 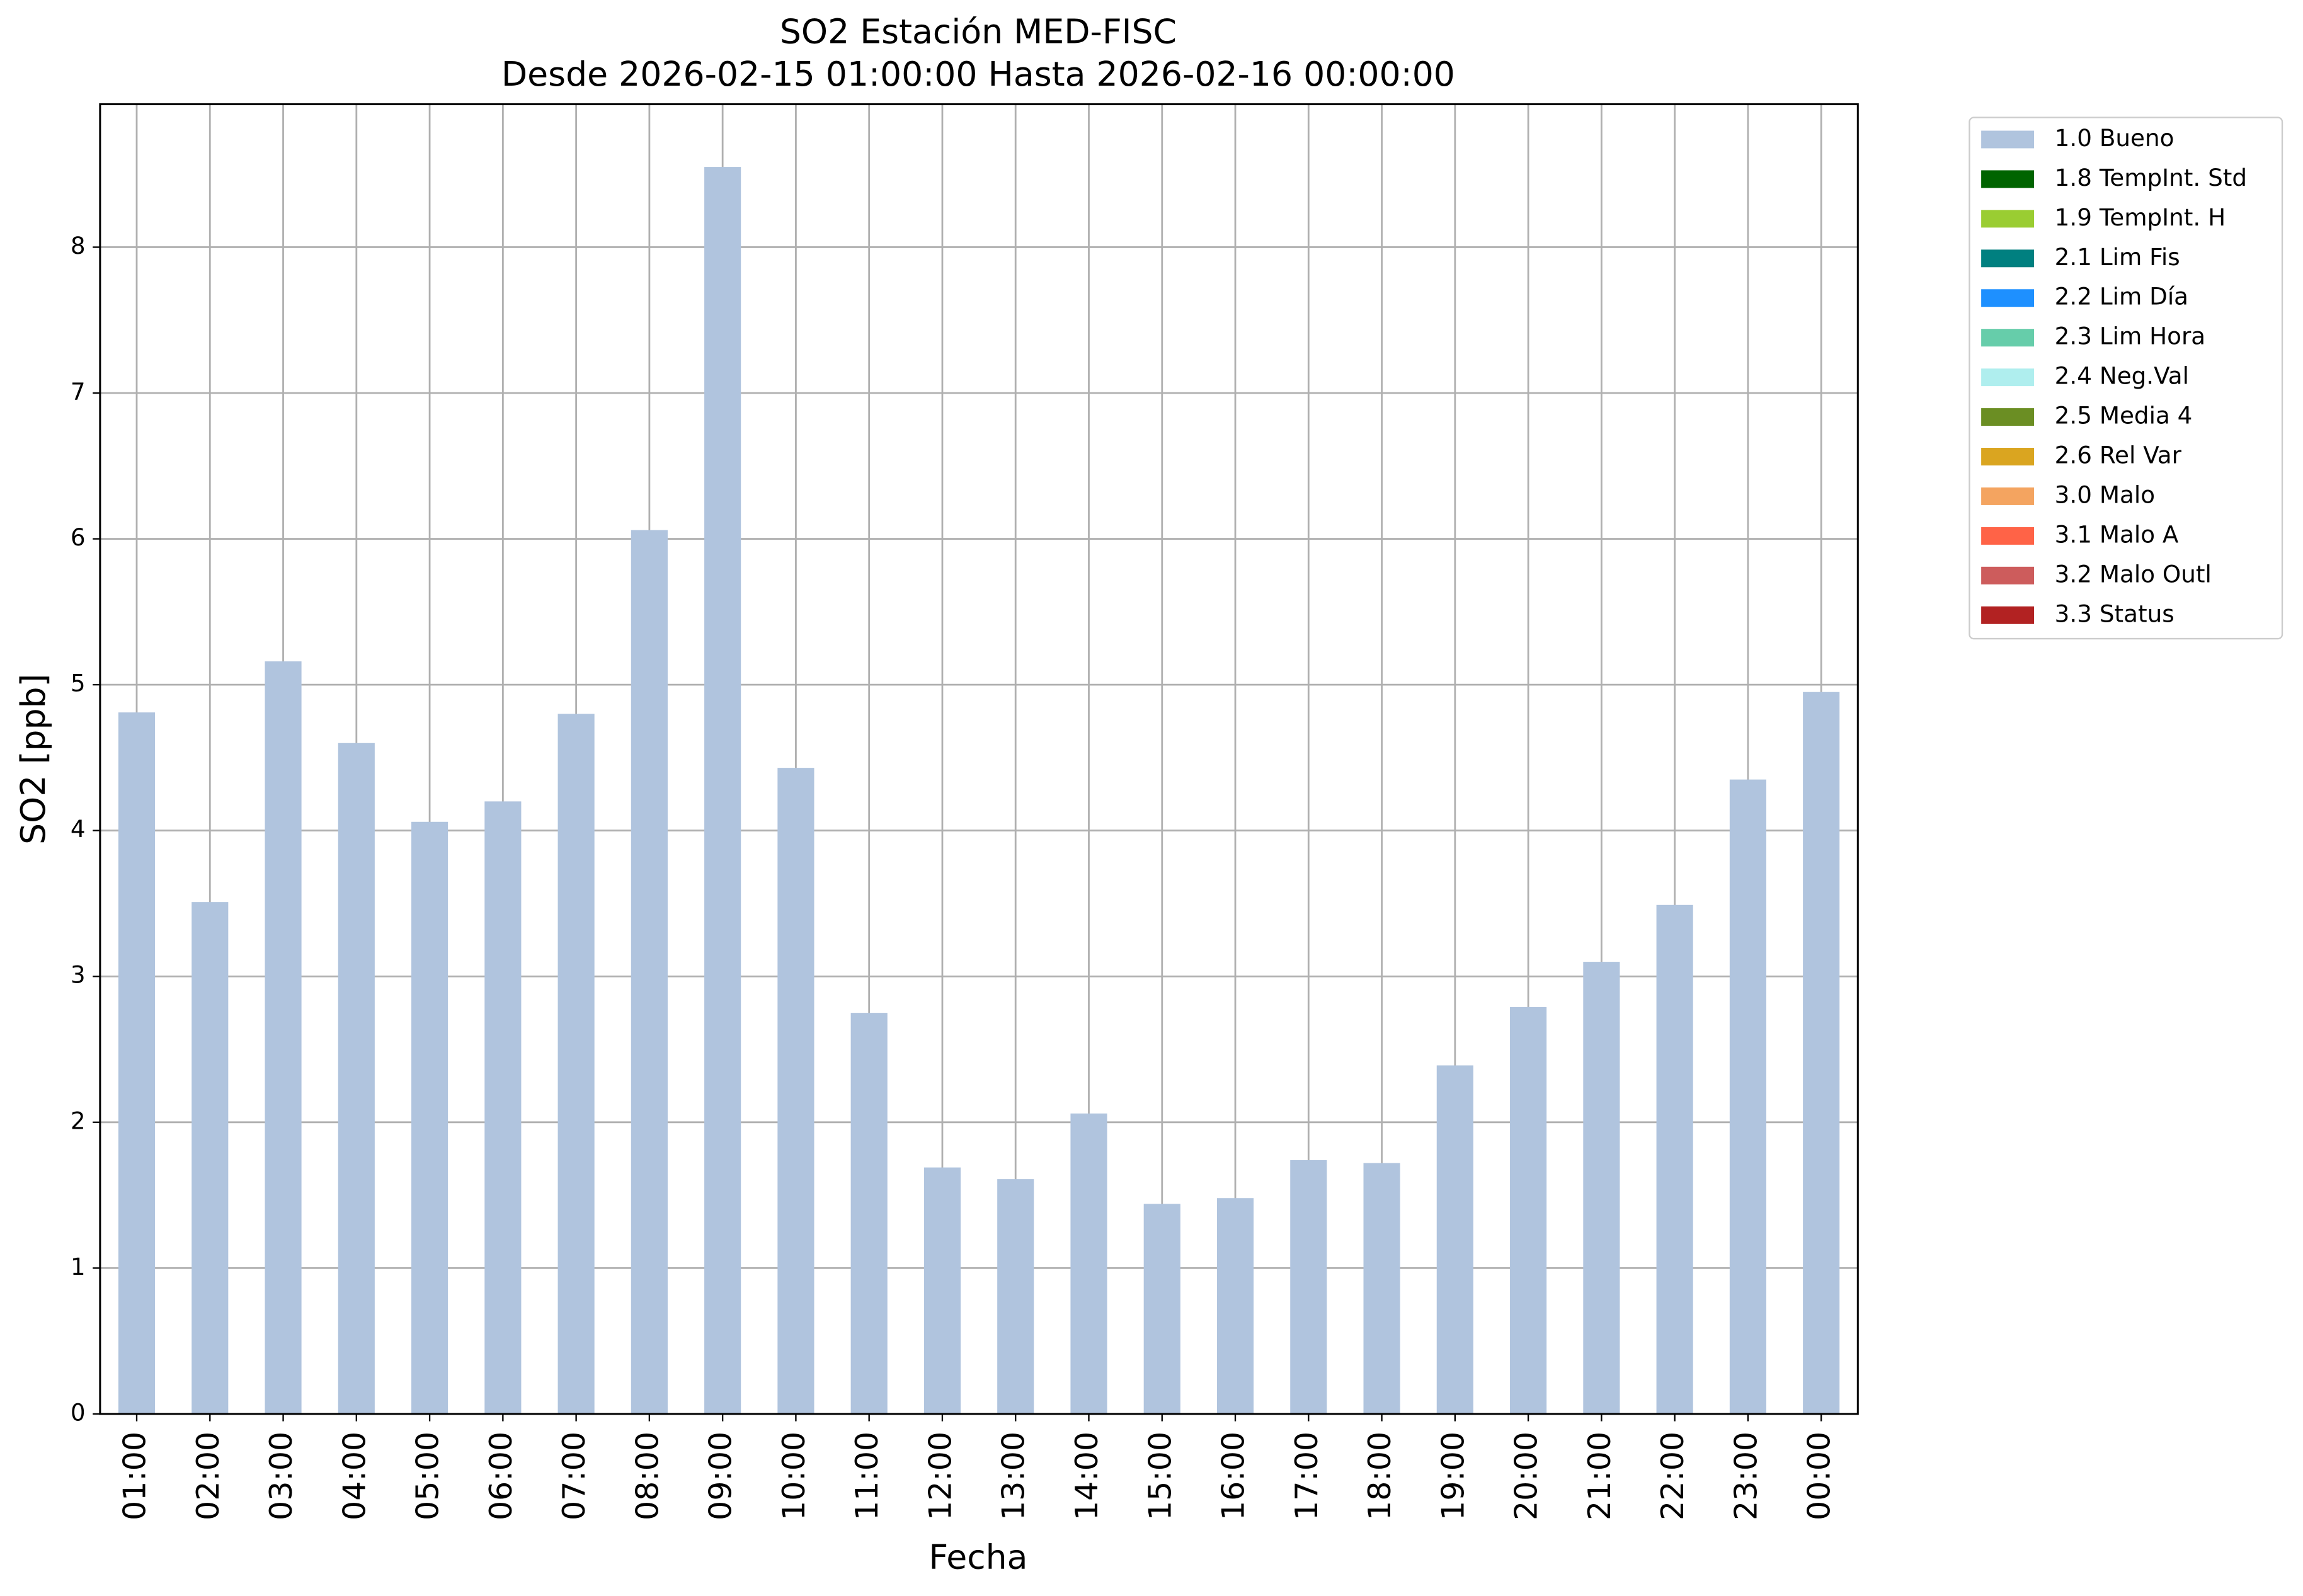 What do you see at coordinates (1087, 1476) in the screenshot?
I see `x-tick-label: 14:00` at bounding box center [1087, 1476].